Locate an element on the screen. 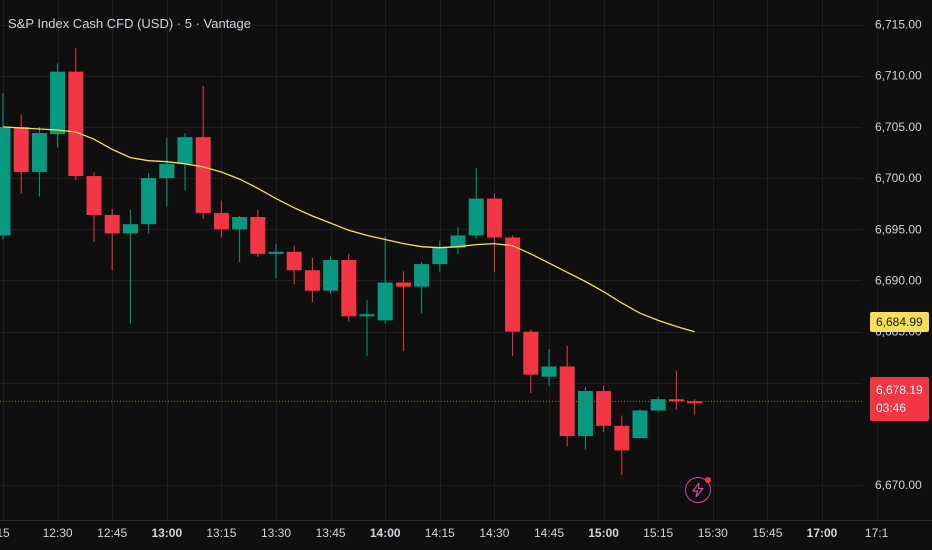  x-tick-label: 15:45 is located at coordinates (767, 533).